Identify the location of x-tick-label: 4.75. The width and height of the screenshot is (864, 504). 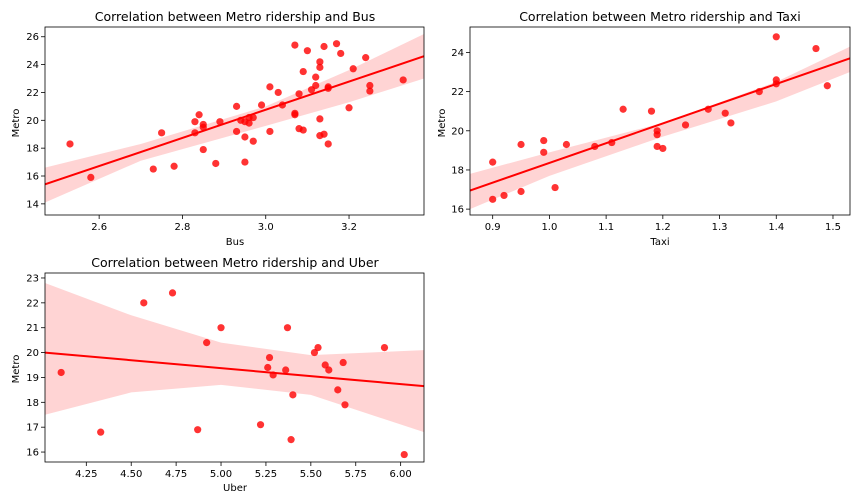
(176, 474).